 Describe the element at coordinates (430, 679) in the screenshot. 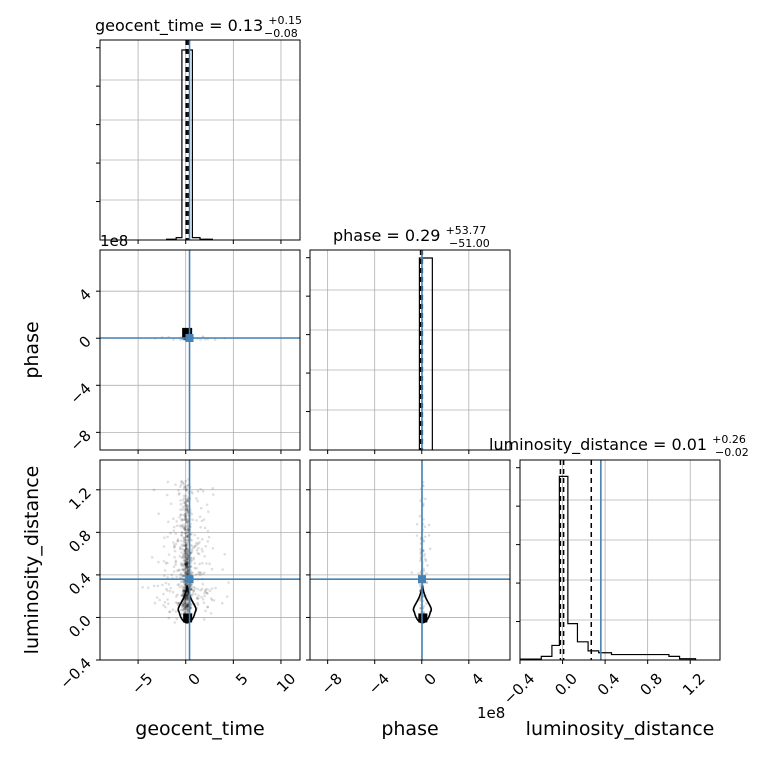

I see `x-tick-label-phase-2: 0` at that location.